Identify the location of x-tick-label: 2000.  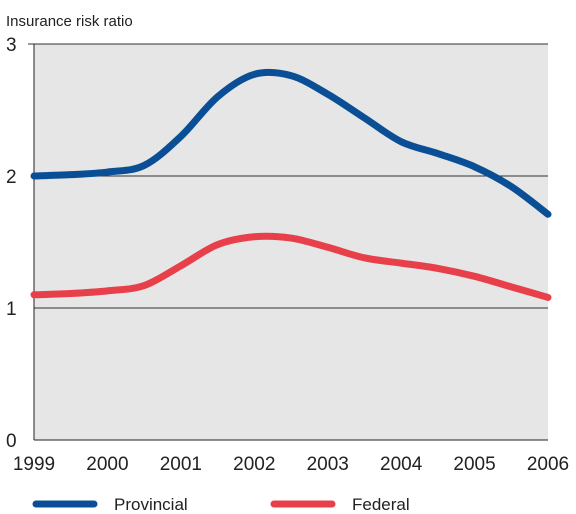
(107, 464).